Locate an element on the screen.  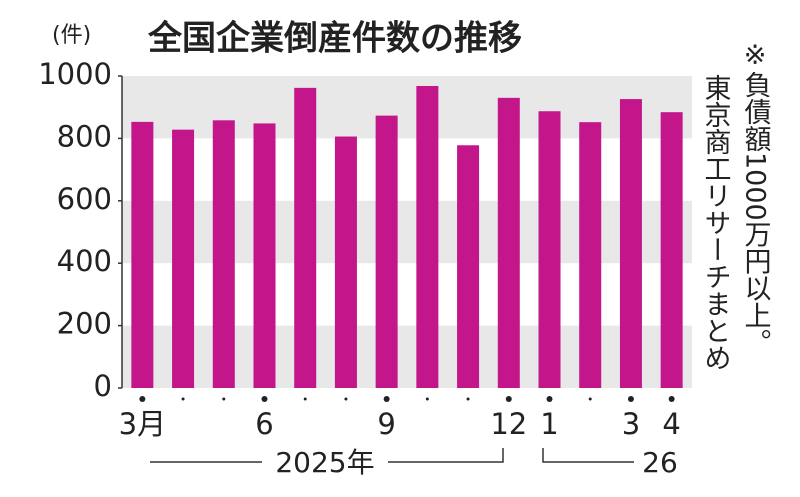
x-tick-label: 12 is located at coordinates (508, 424).